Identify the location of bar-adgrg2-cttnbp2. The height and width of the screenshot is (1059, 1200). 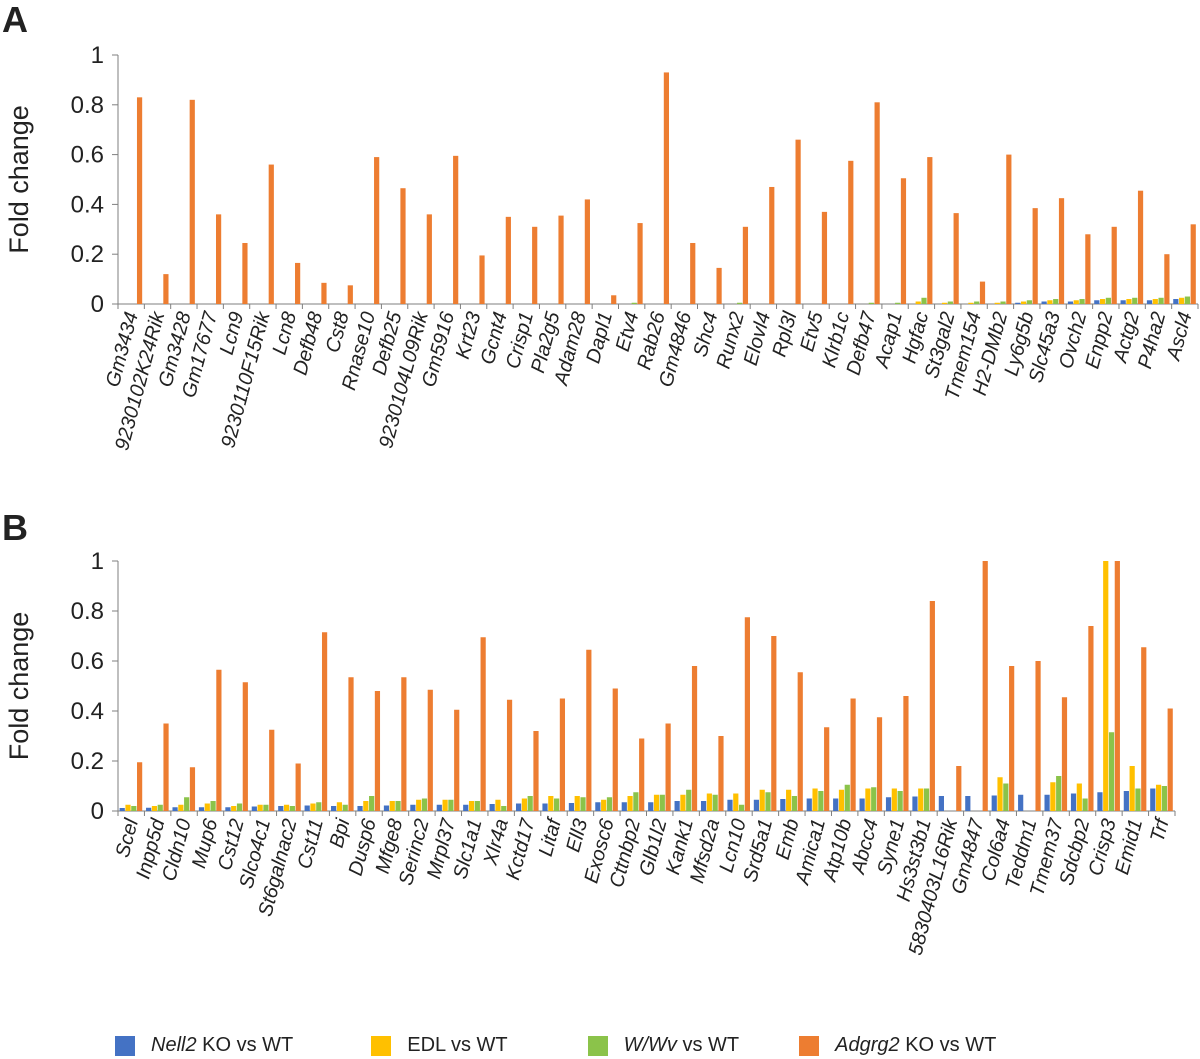
(642, 774).